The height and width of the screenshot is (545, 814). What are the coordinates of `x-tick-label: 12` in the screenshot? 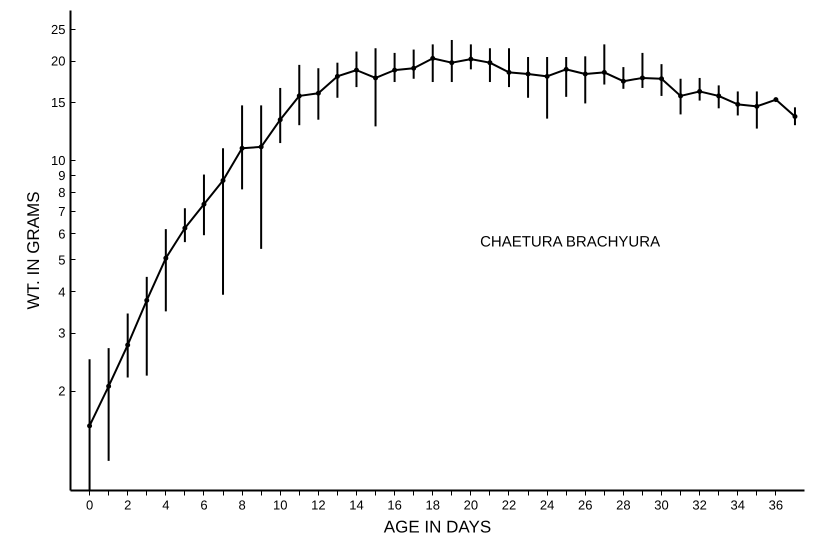 It's located at (318, 505).